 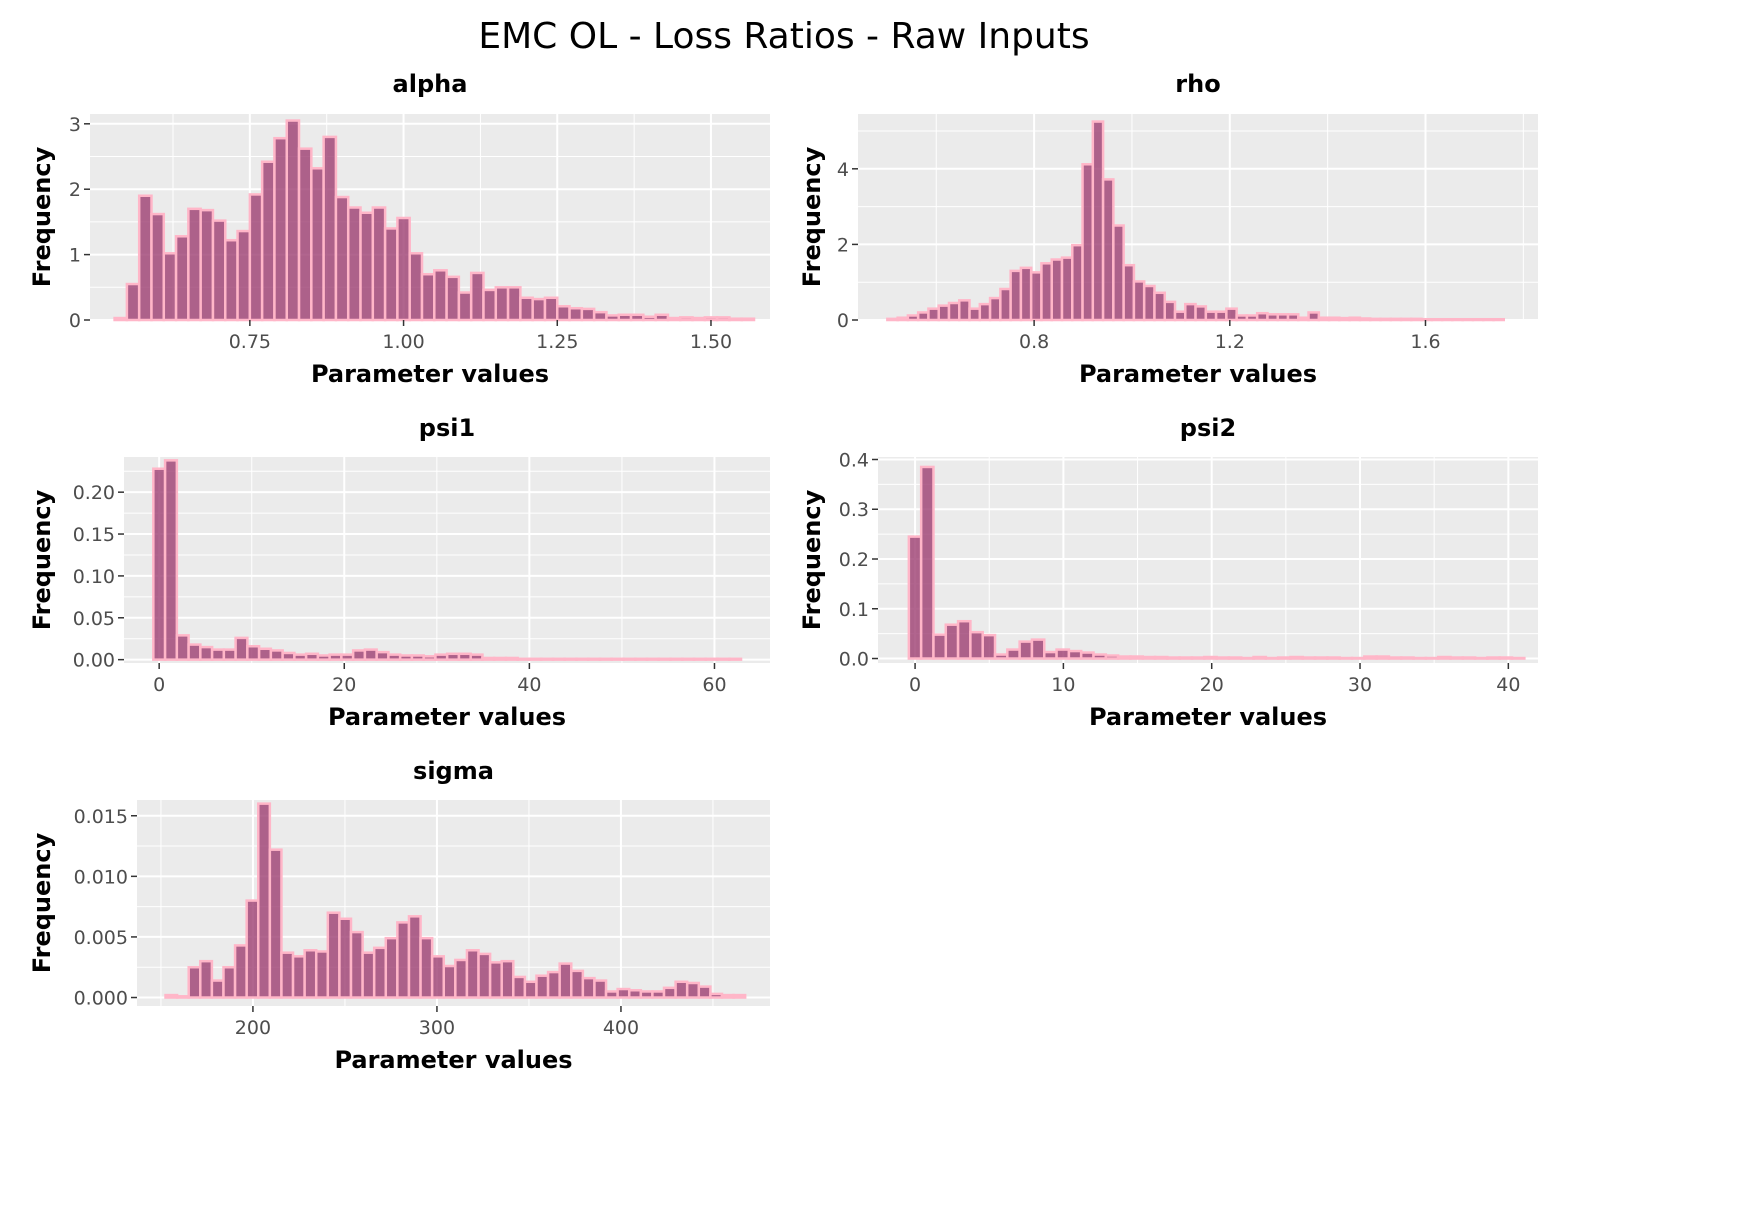 I want to click on panel-2-y-tick-label: 0.05, so click(x=94, y=619).